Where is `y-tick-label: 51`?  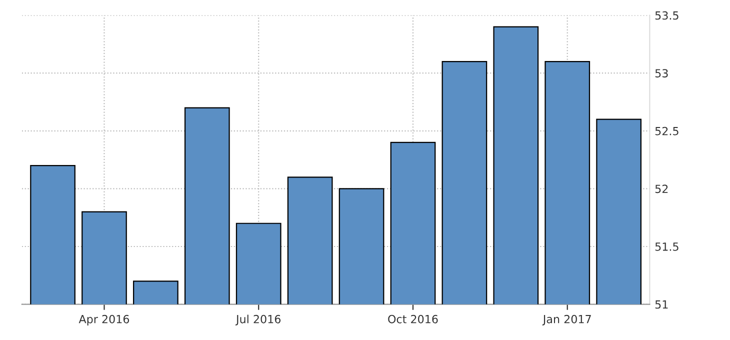 y-tick-label: 51 is located at coordinates (661, 304).